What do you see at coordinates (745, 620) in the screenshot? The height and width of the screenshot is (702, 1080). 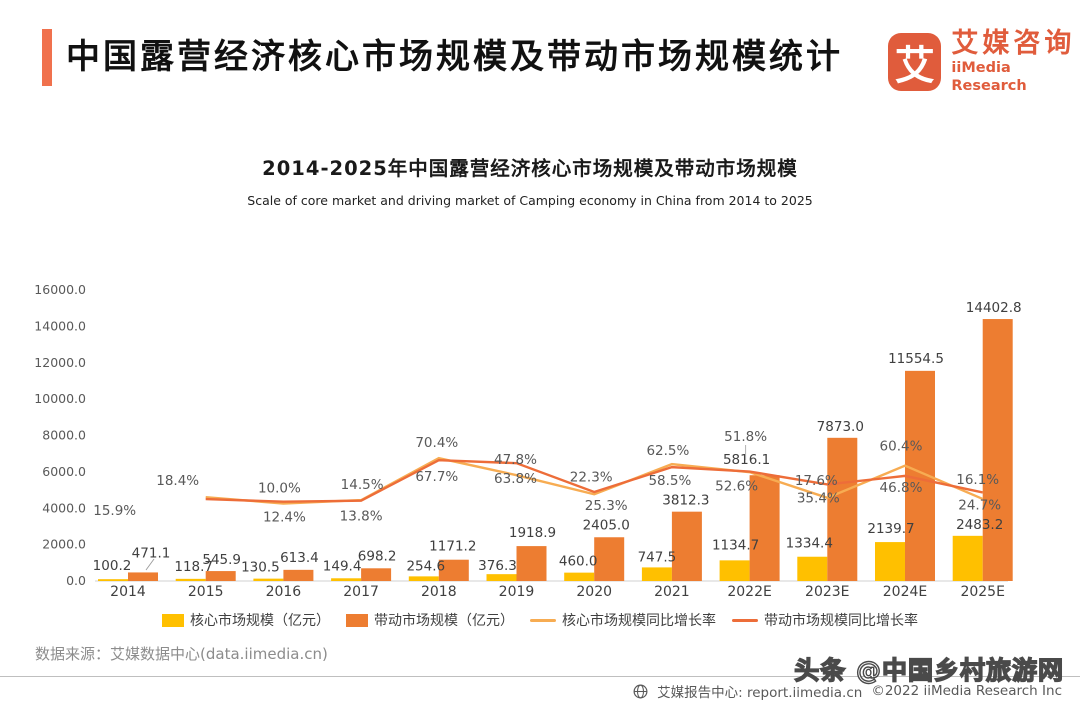 I see `driving-growth-line-swatch` at bounding box center [745, 620].